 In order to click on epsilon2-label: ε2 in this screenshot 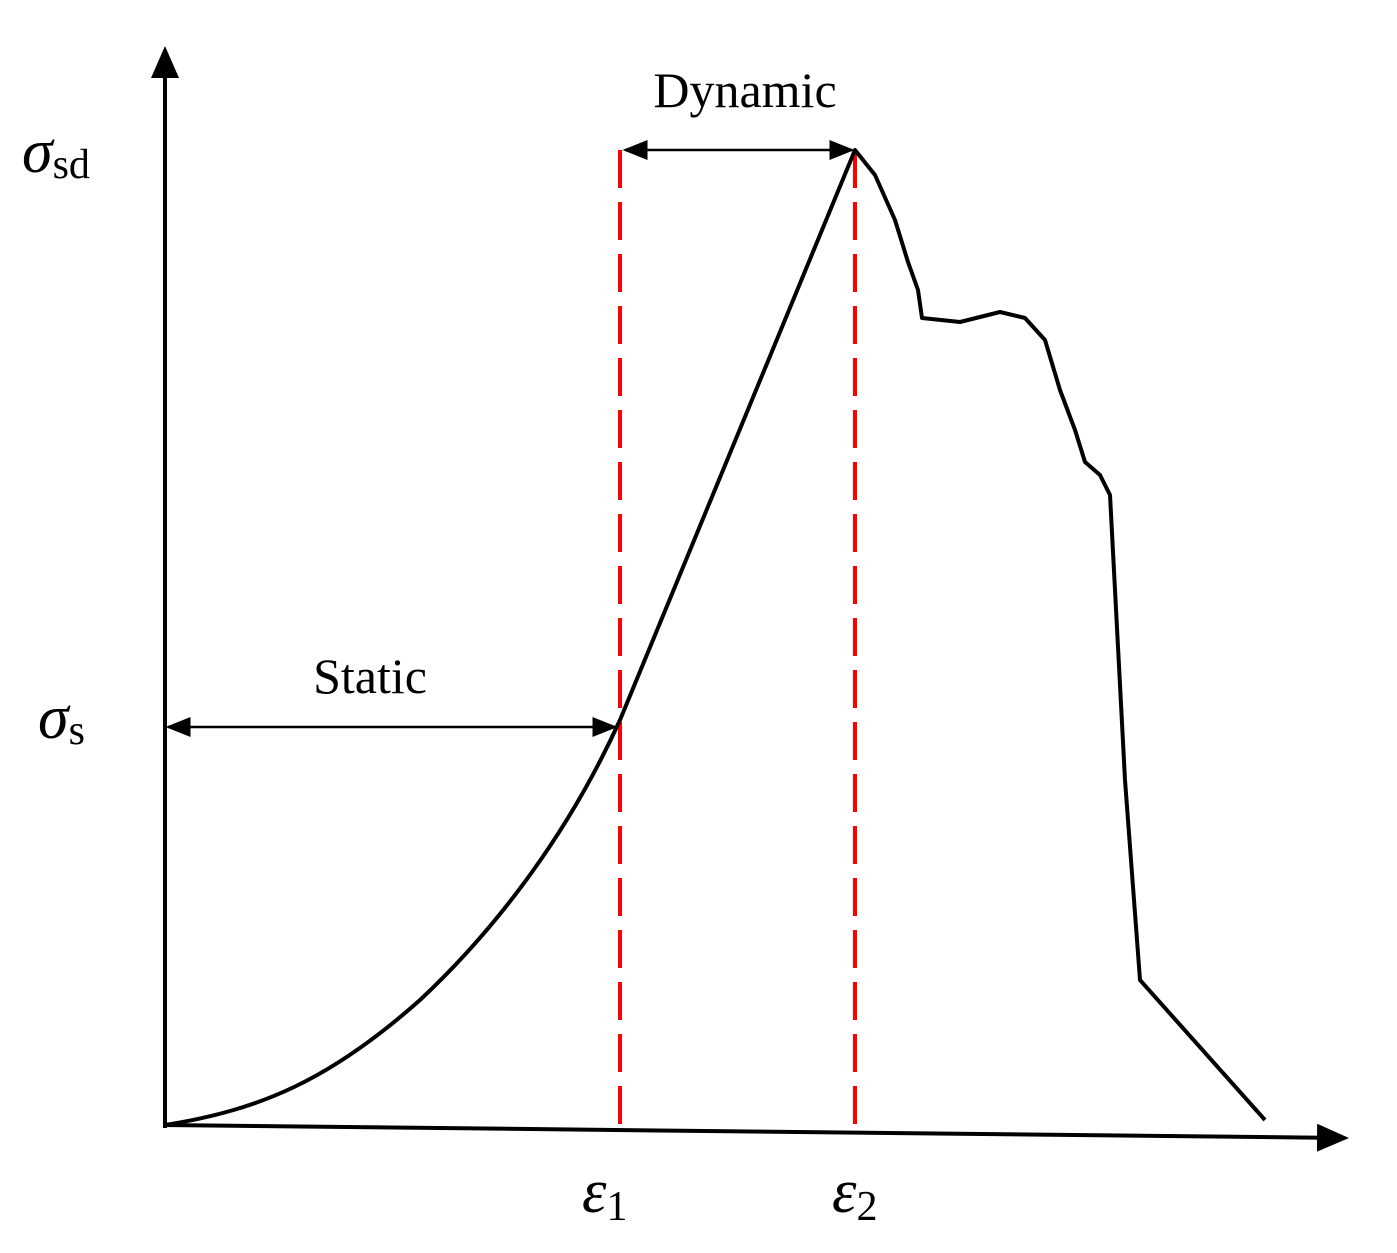, I will do `click(854, 1194)`.